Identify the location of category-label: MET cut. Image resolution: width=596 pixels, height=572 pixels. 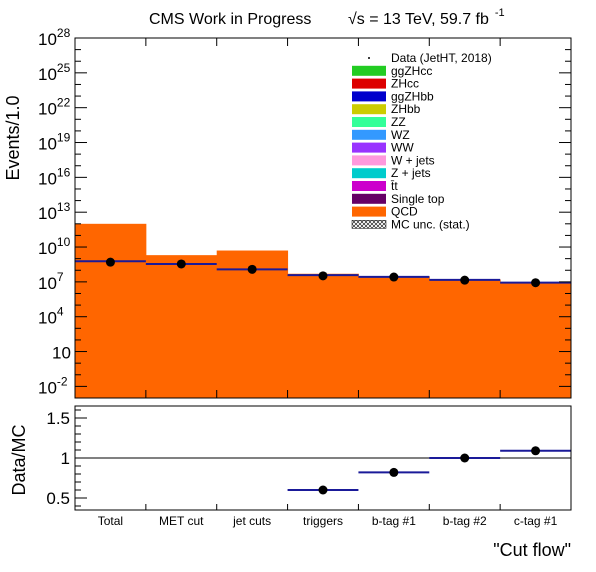
(181, 521).